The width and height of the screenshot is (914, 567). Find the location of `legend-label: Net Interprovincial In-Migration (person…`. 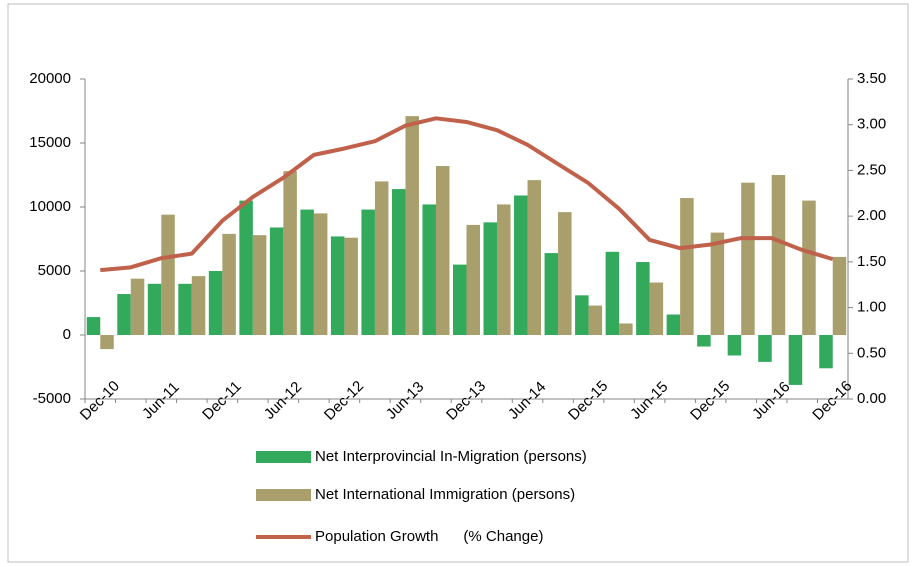

legend-label: Net Interprovincial In-Migration (person… is located at coordinates (451, 456).